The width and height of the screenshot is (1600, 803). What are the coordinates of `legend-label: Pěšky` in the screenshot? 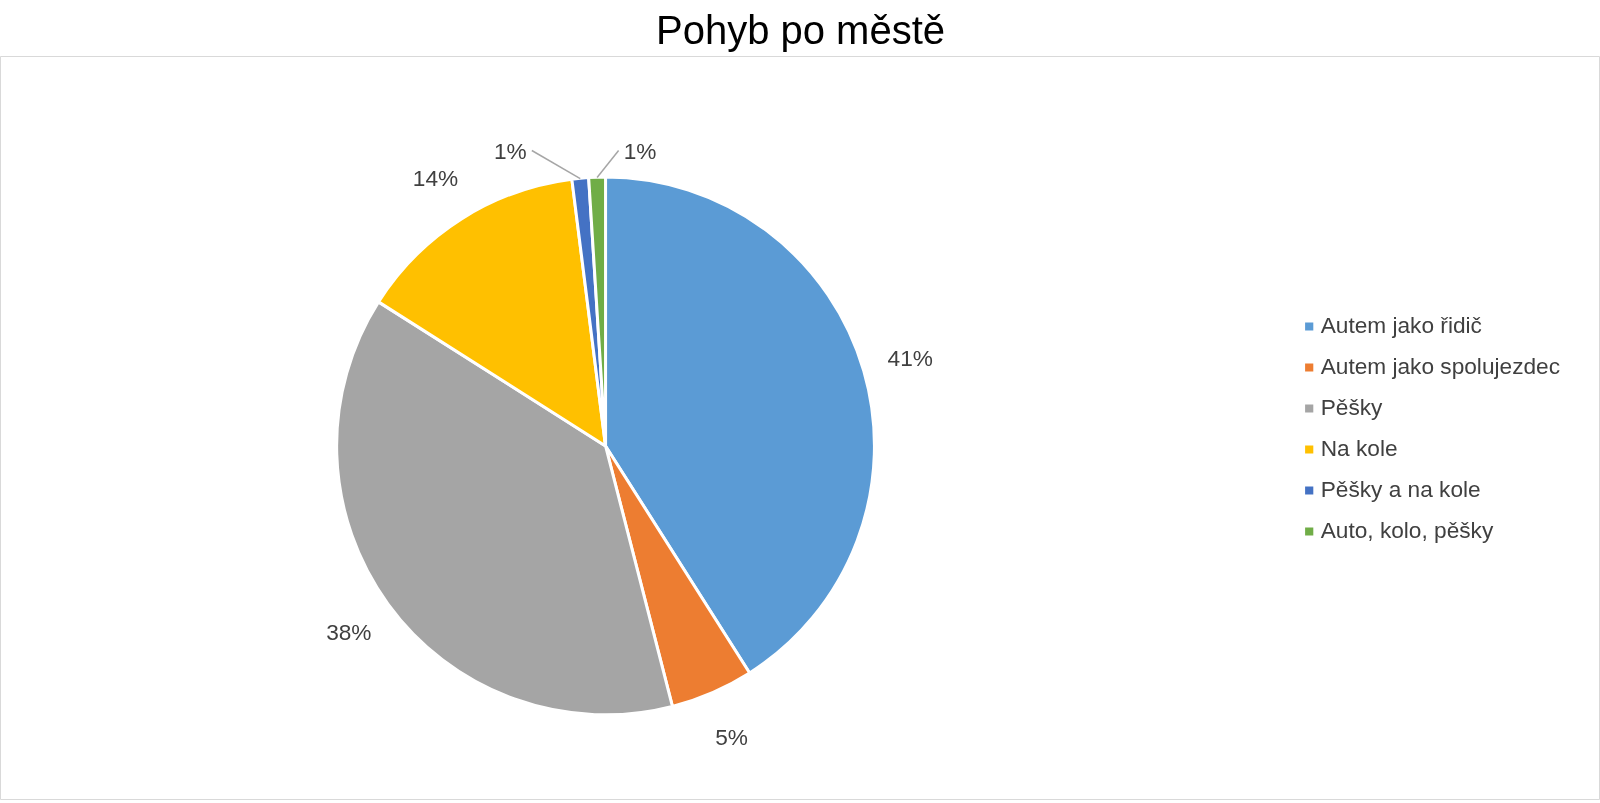 It's located at (1351, 407).